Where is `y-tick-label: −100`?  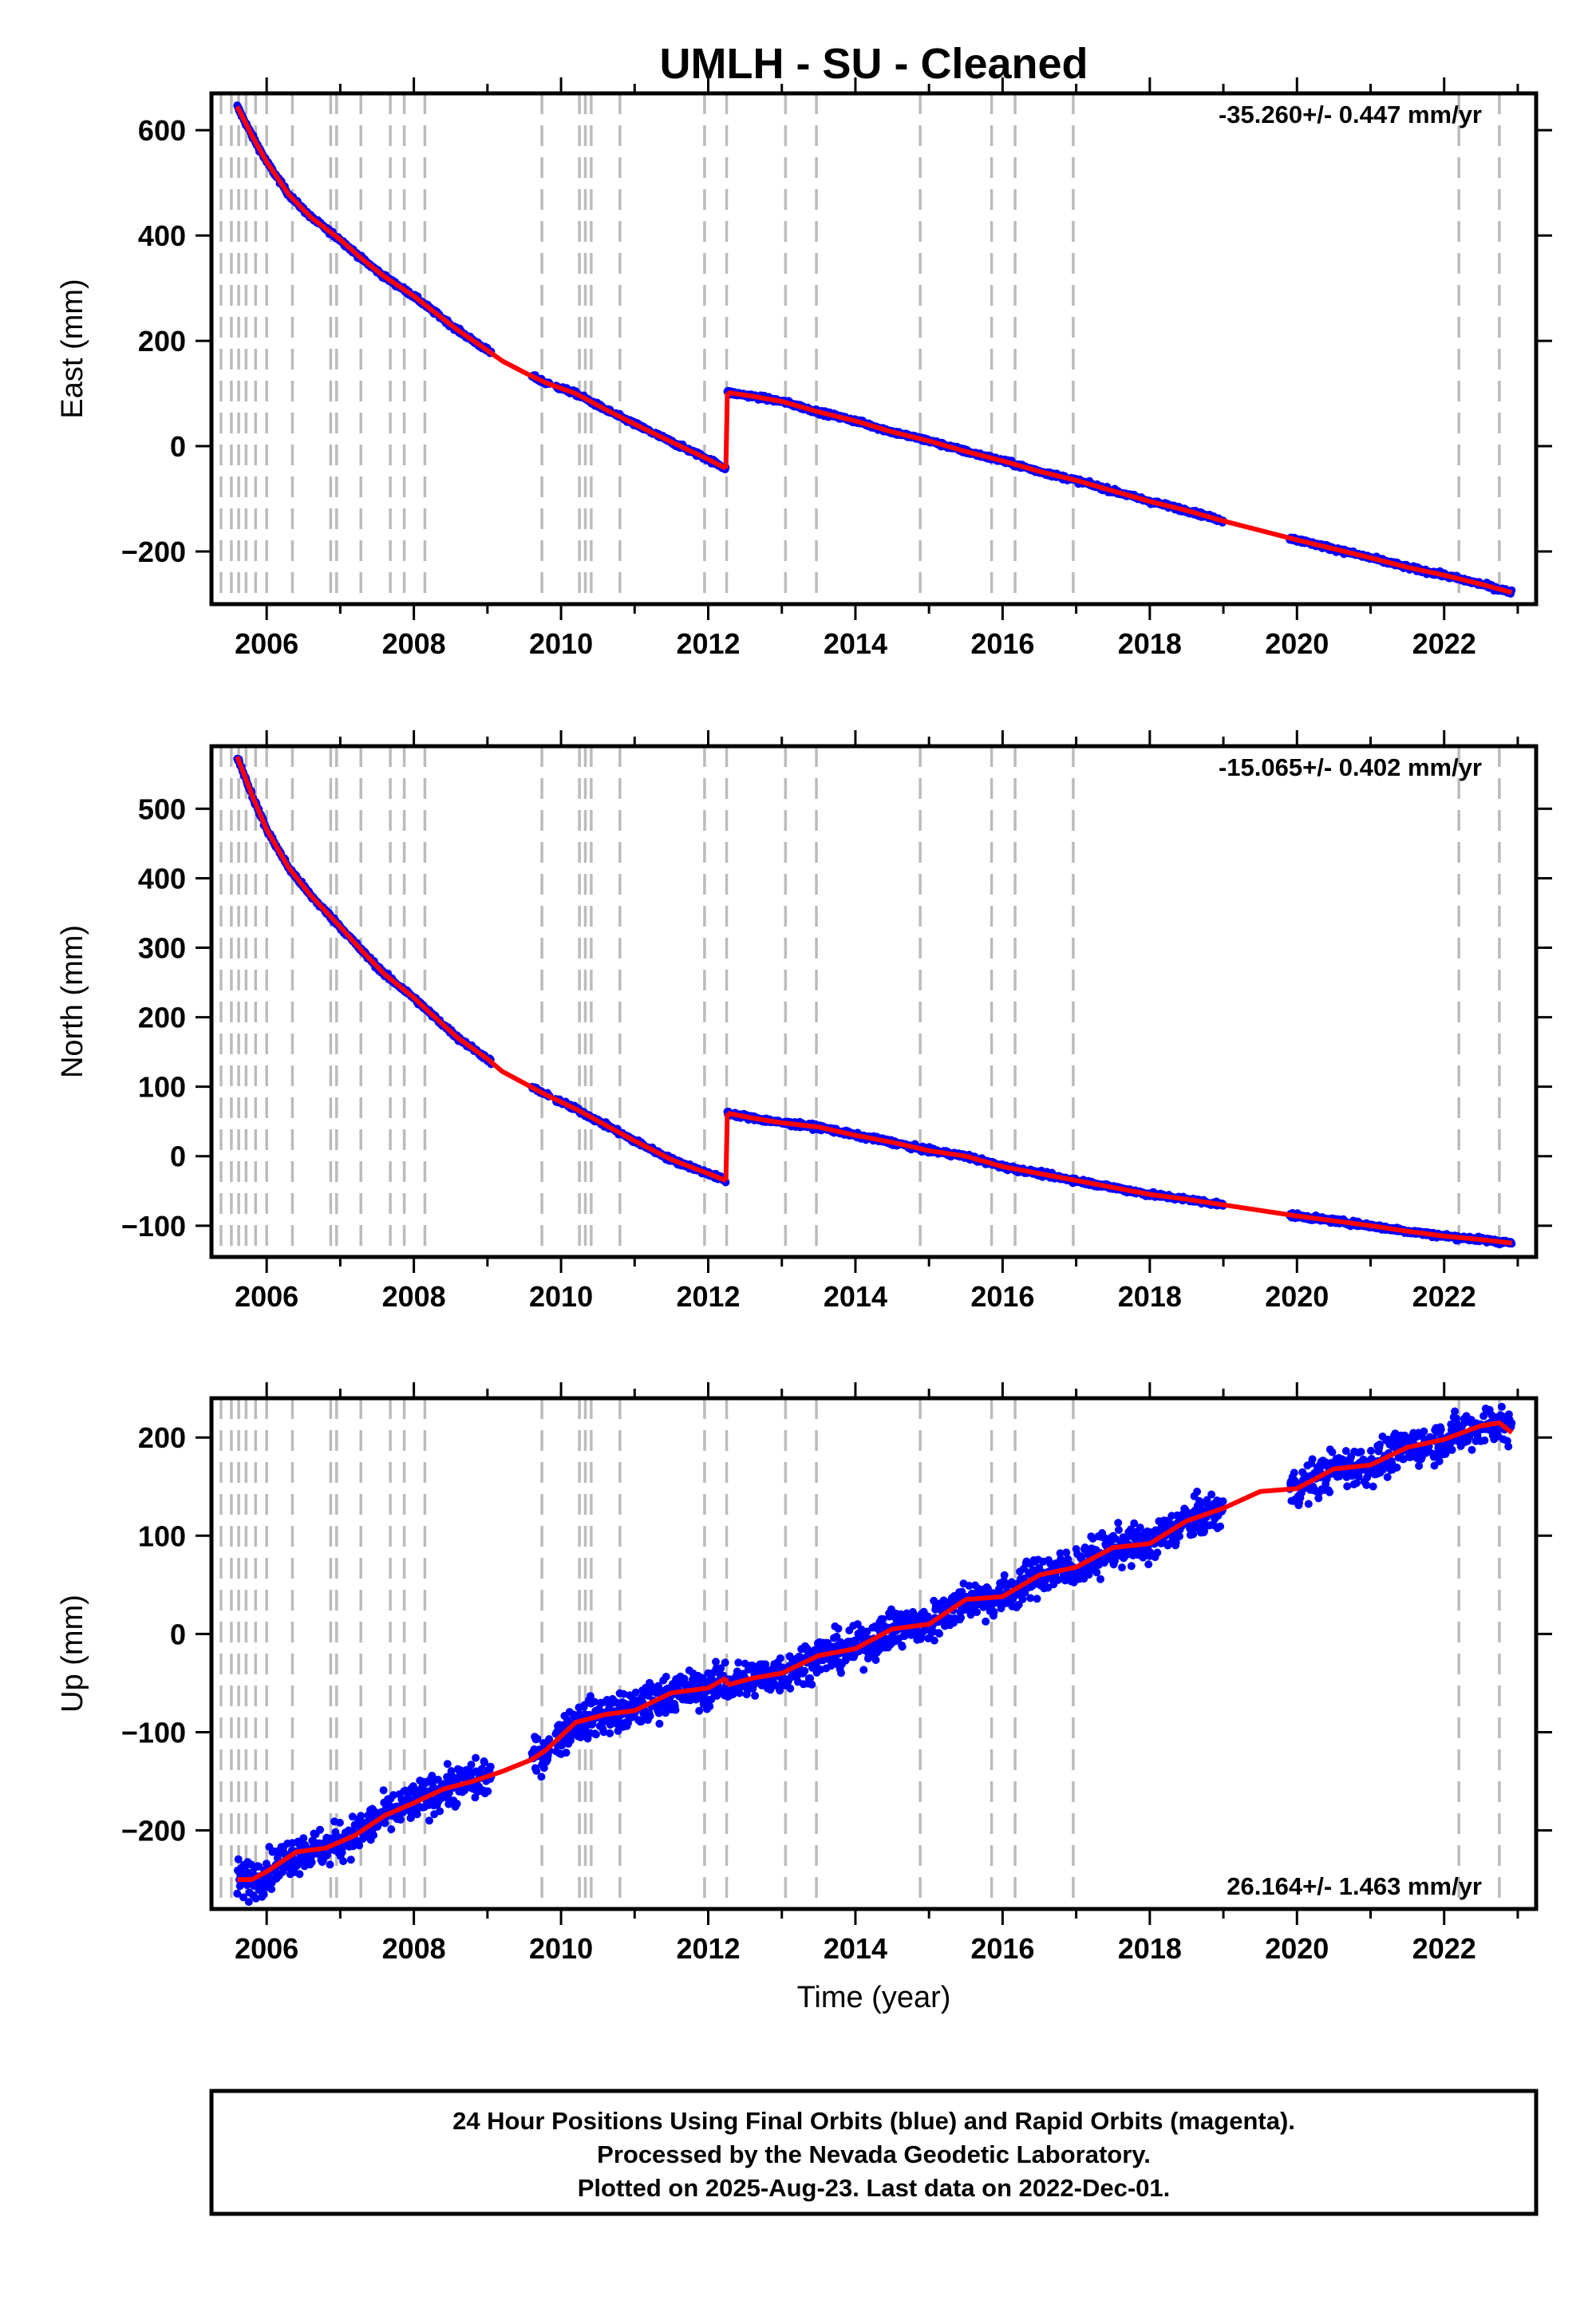 y-tick-label: −100 is located at coordinates (153, 1226).